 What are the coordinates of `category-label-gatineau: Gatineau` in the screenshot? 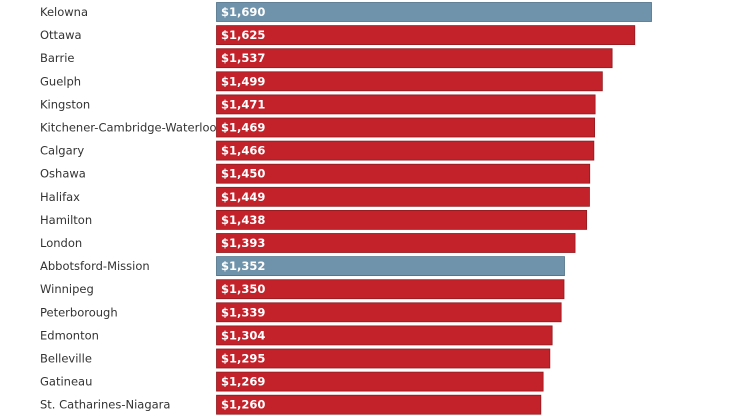 It's located at (66, 382).